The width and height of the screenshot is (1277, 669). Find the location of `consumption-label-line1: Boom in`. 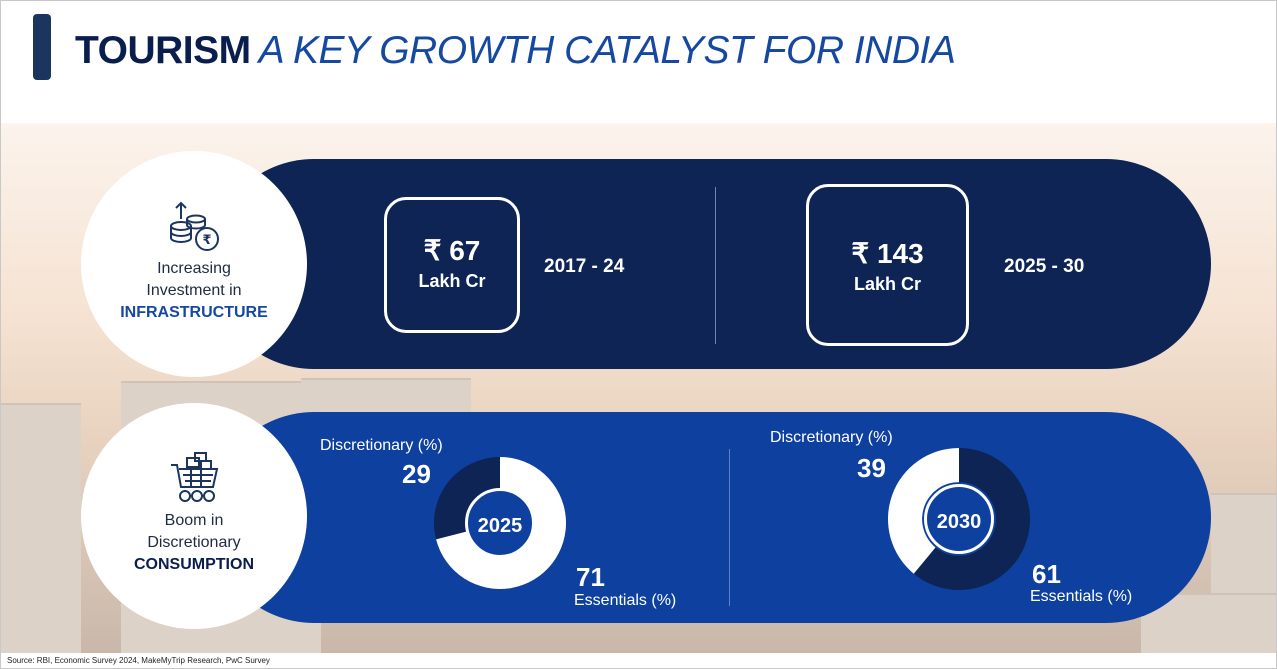

consumption-label-line1: Boom in is located at coordinates (194, 520).